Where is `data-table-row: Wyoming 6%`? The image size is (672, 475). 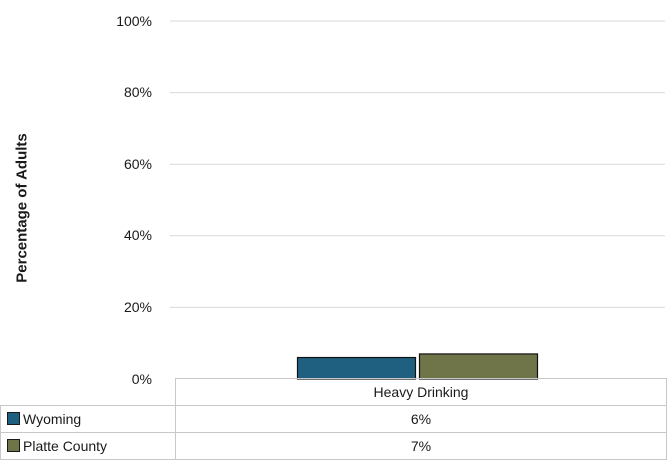 data-table-row: Wyoming 6% is located at coordinates (333, 419).